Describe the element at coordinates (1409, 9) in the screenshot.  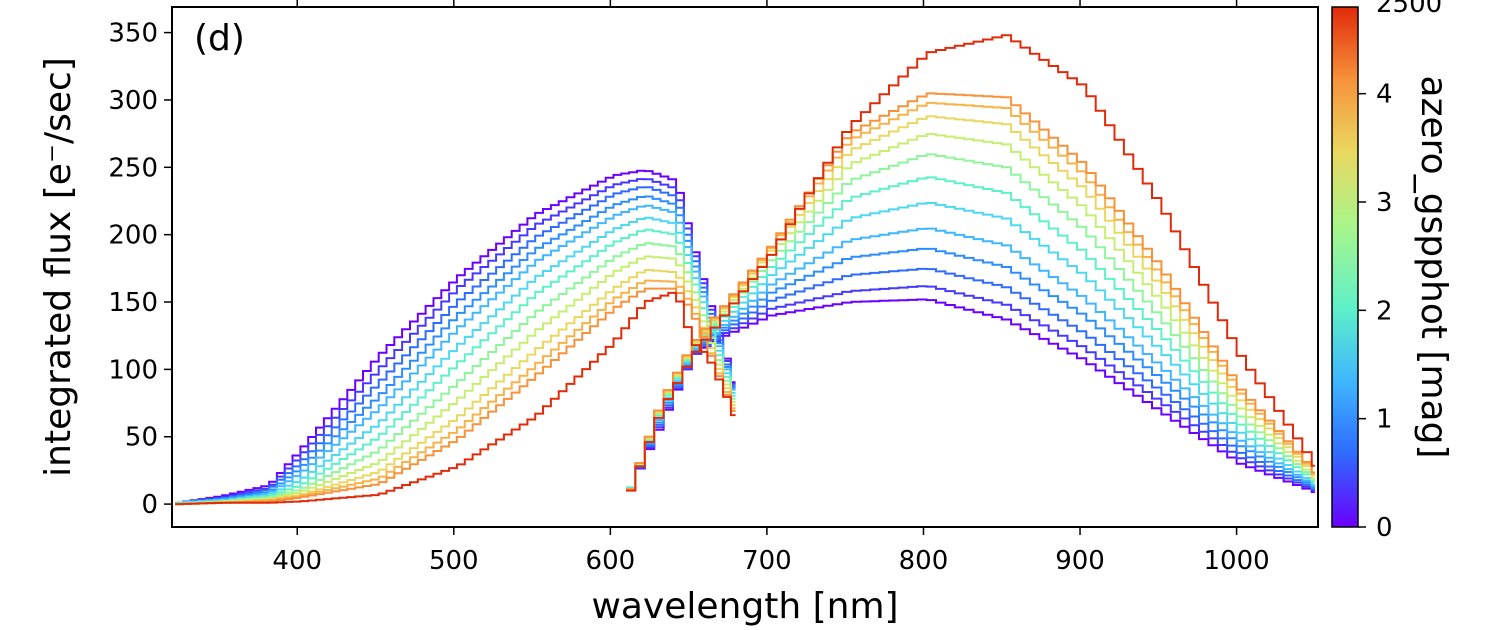
I see `colorbar-top-label: 2500` at that location.